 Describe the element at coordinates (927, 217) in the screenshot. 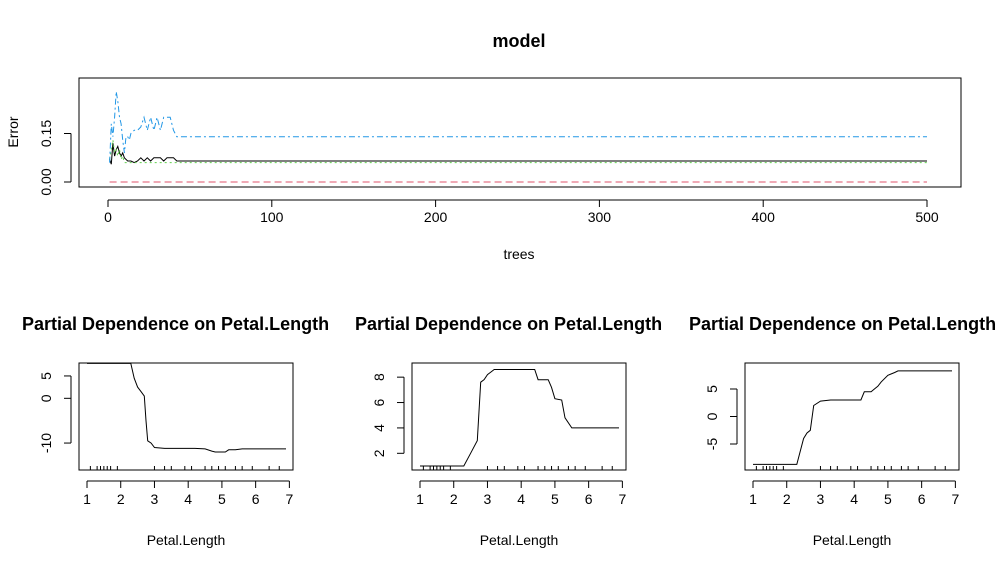

I see `x-tick-label: 500` at that location.